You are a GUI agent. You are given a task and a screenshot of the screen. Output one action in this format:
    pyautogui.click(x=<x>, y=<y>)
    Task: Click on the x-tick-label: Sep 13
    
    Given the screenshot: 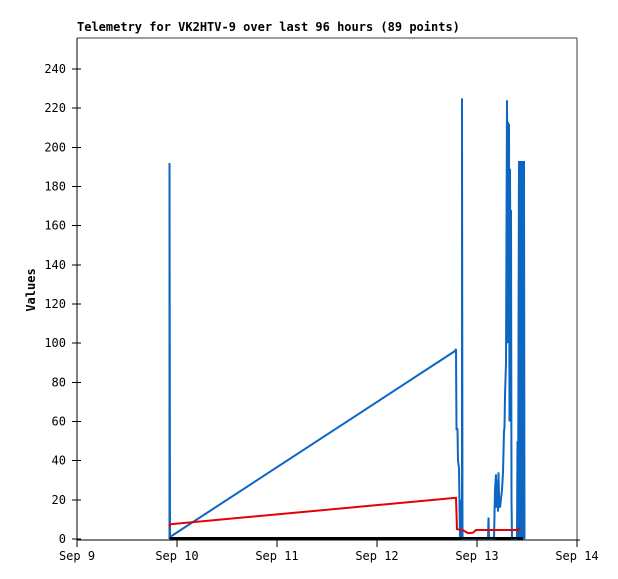 What is the action you would take?
    pyautogui.click(x=476, y=556)
    